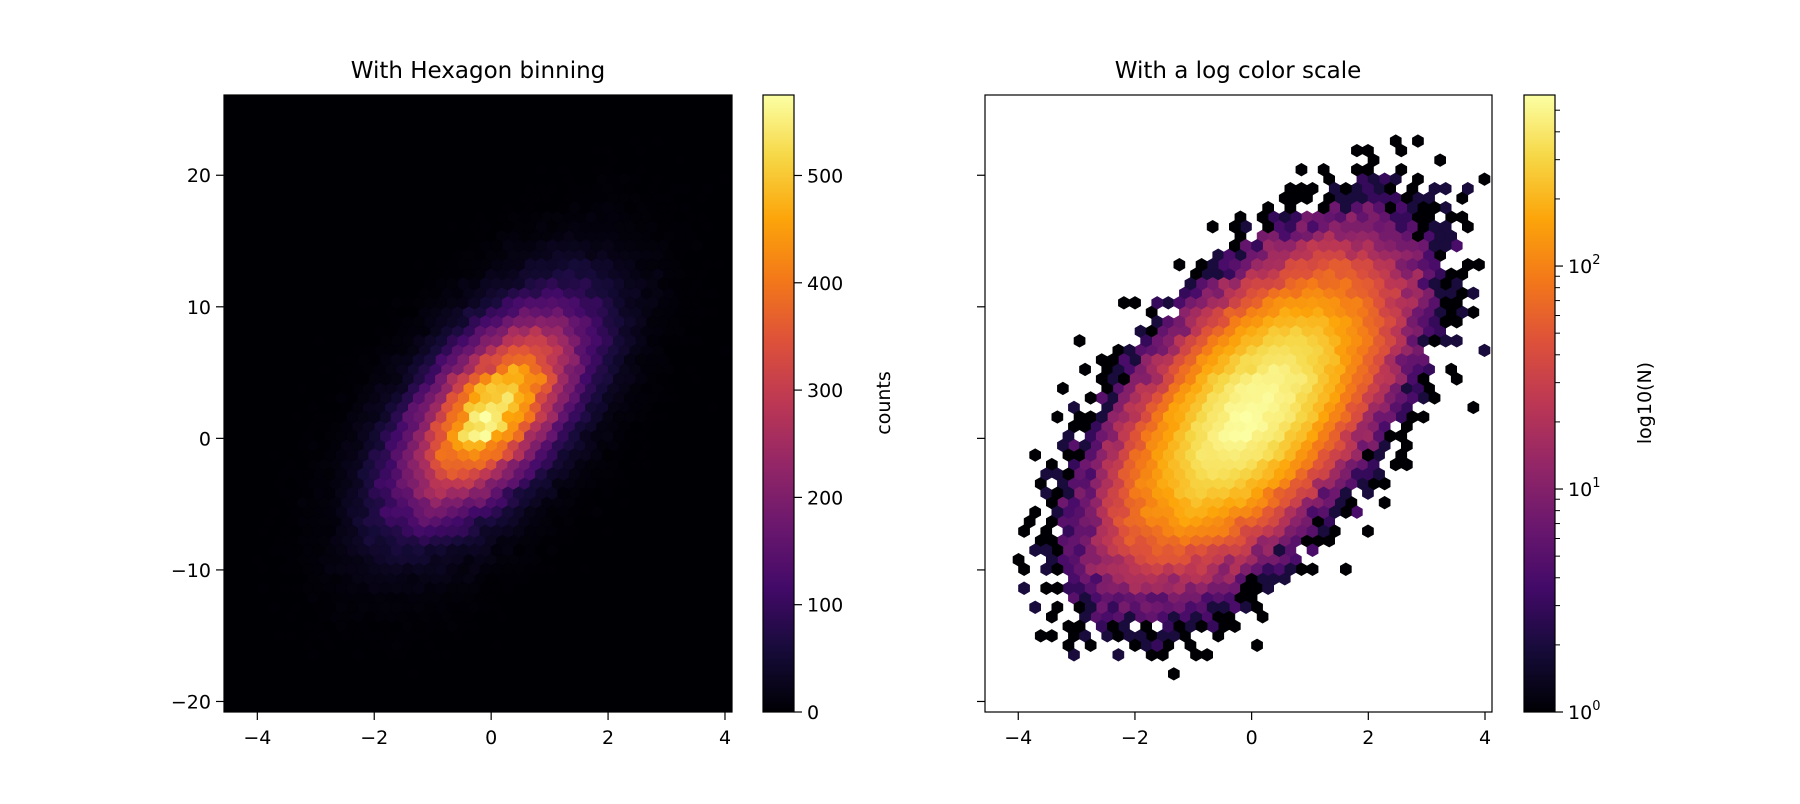 The width and height of the screenshot is (1800, 804). Describe the element at coordinates (1485, 738) in the screenshot. I see `x-tick-label: 4` at that location.